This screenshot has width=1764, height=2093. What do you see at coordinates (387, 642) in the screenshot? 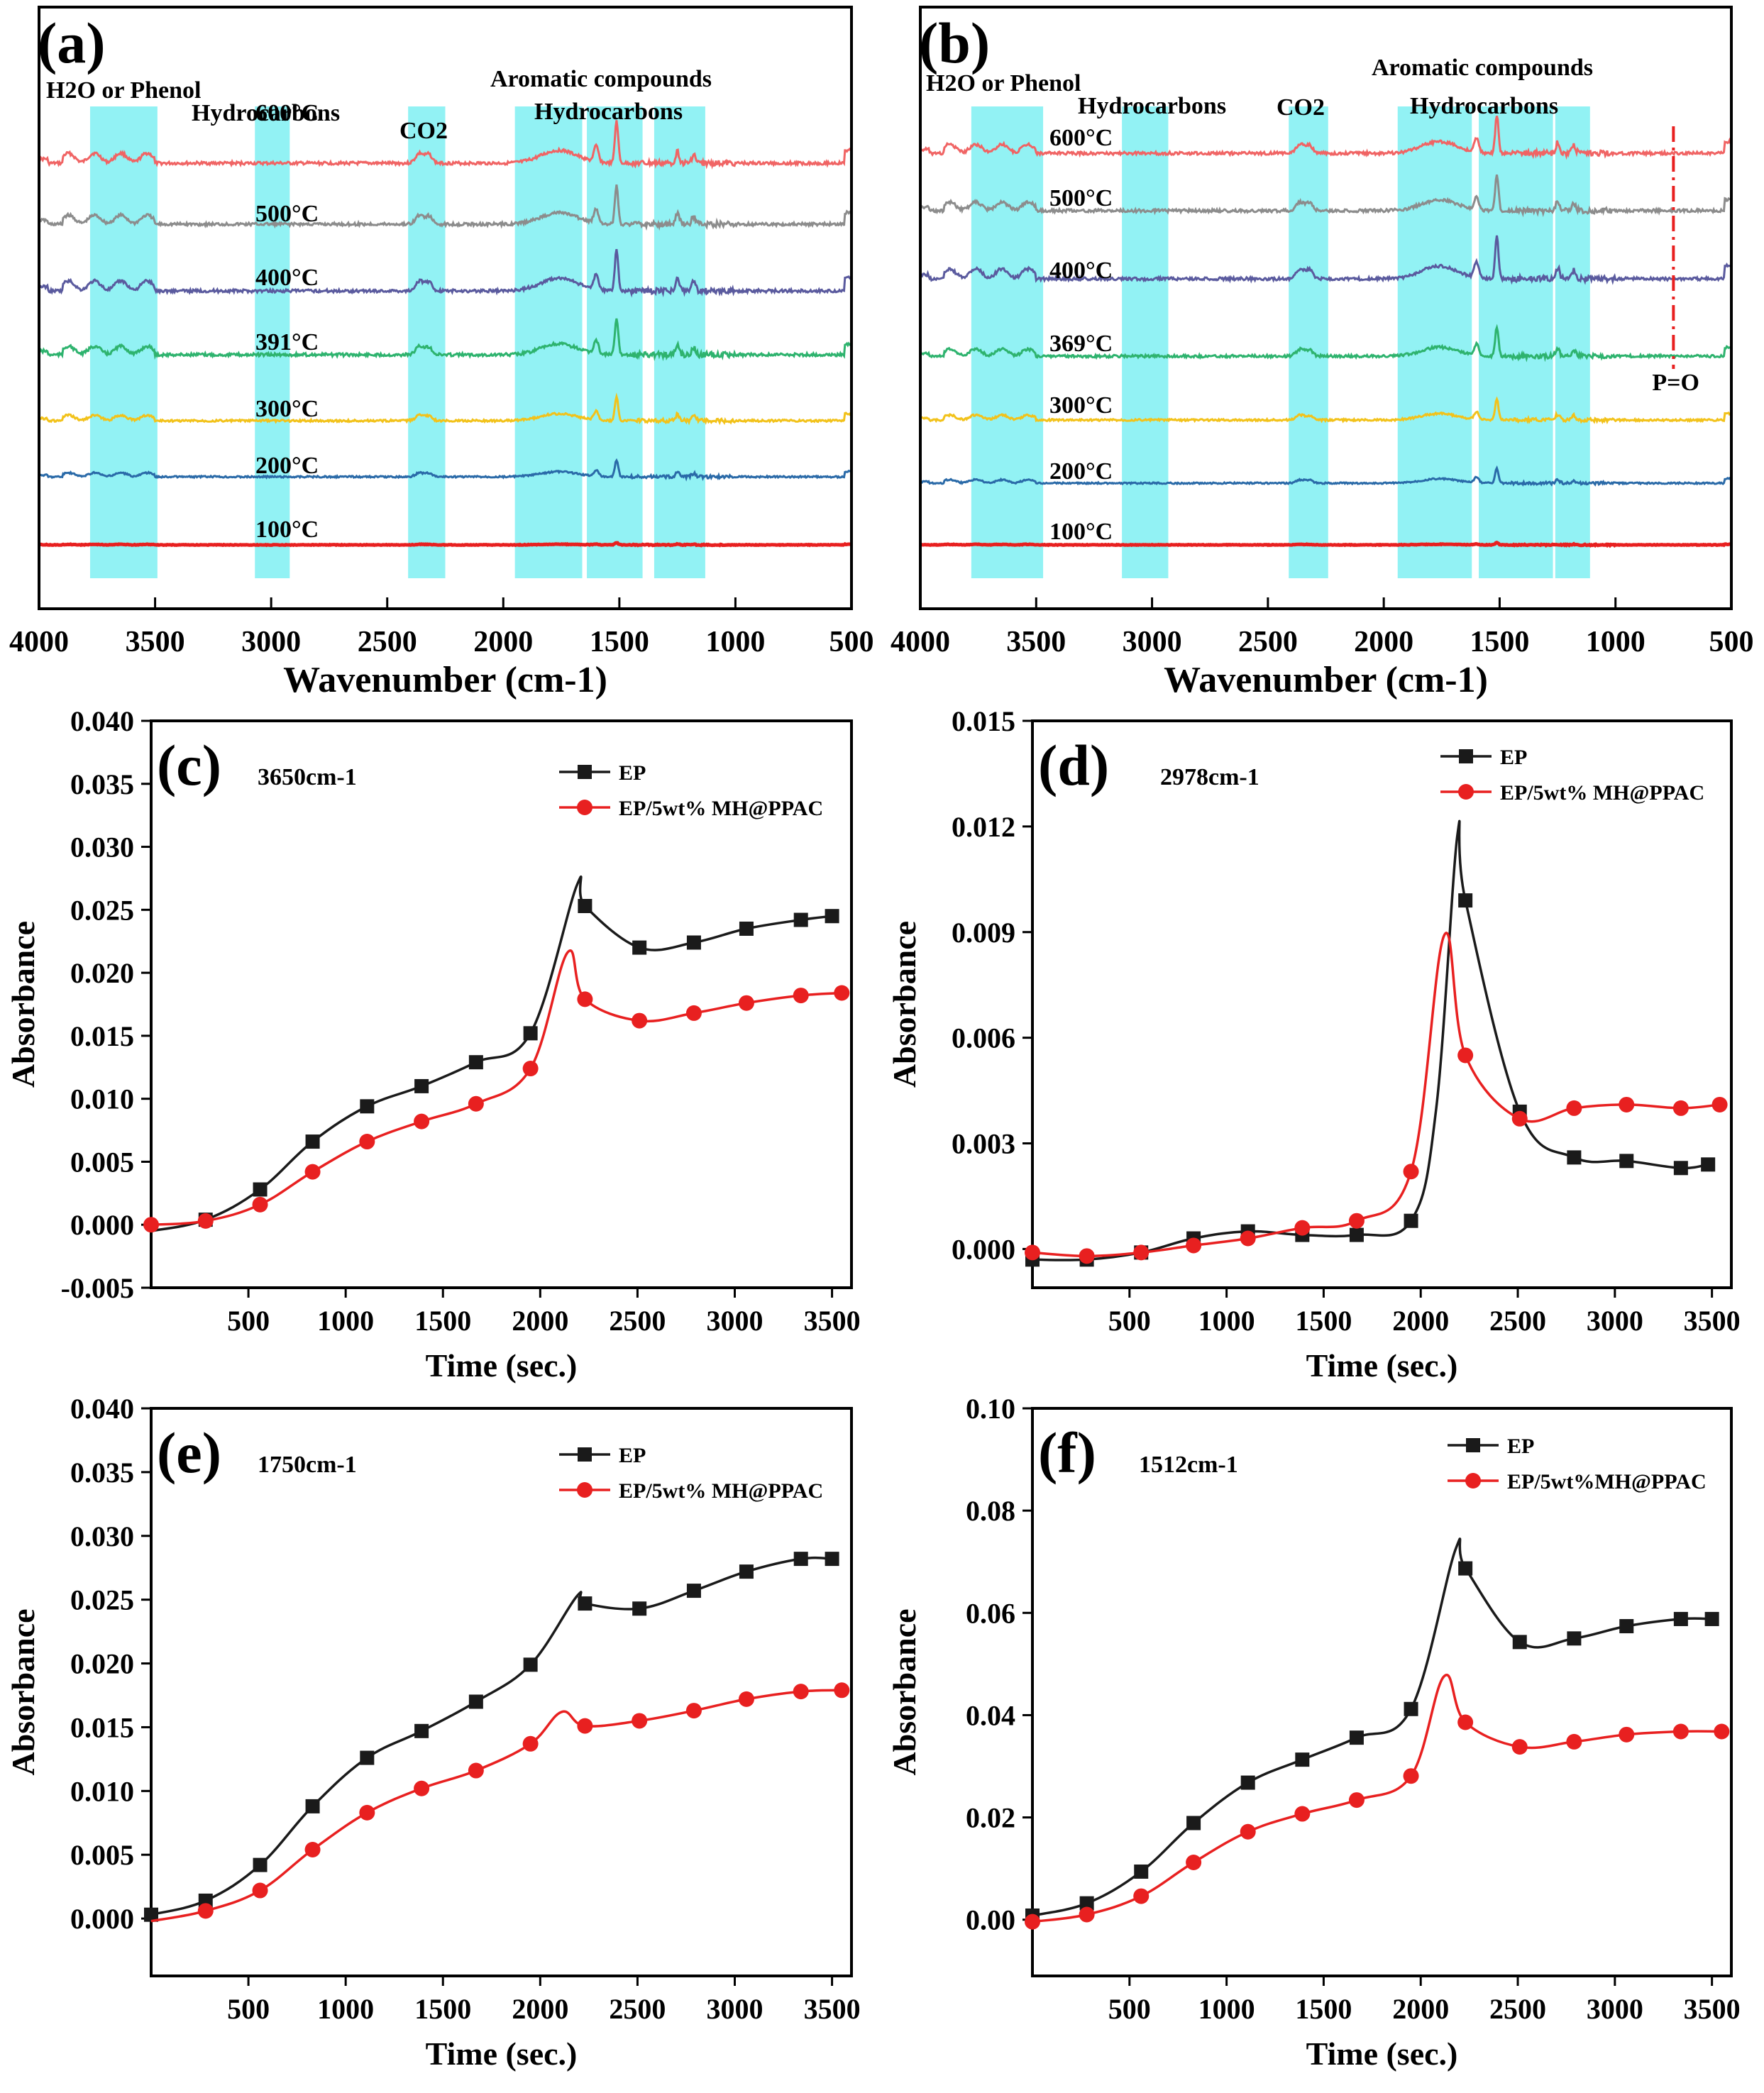
I see `spectra-xtick-label: 2500` at bounding box center [387, 642].